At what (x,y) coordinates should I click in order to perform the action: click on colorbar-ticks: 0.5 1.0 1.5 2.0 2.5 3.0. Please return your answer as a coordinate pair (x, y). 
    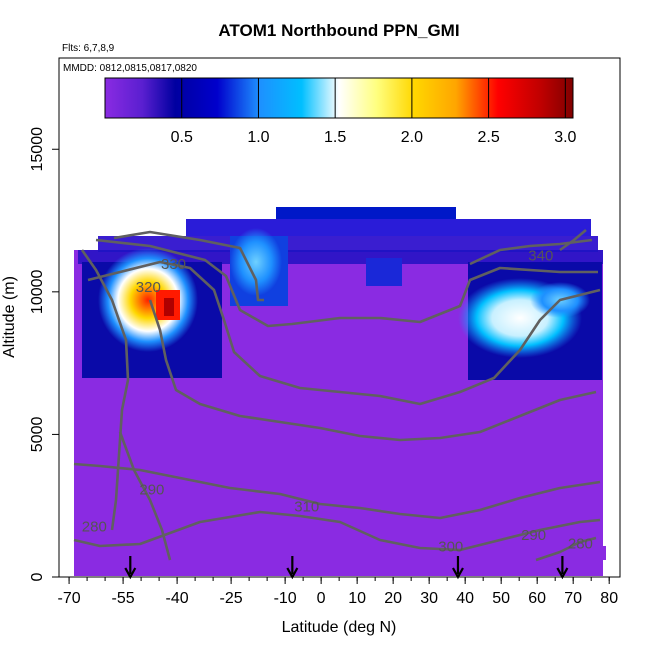
    Looking at the image, I should click on (374, 112).